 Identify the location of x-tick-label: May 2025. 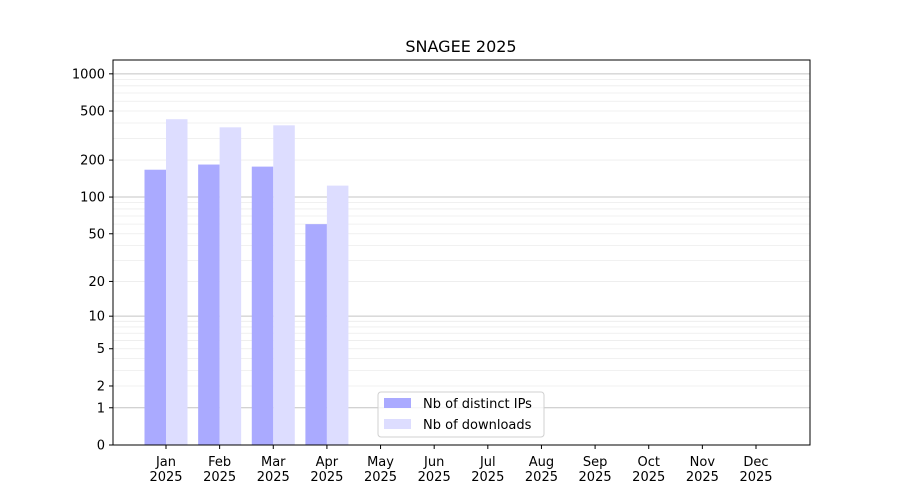
(380, 470).